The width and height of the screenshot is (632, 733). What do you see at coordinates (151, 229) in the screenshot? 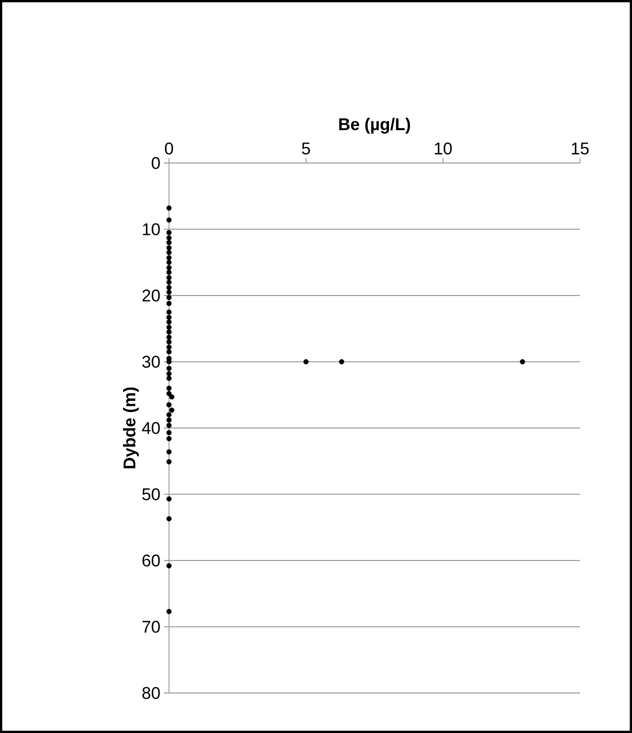
I see `y-tick-label: 10` at bounding box center [151, 229].